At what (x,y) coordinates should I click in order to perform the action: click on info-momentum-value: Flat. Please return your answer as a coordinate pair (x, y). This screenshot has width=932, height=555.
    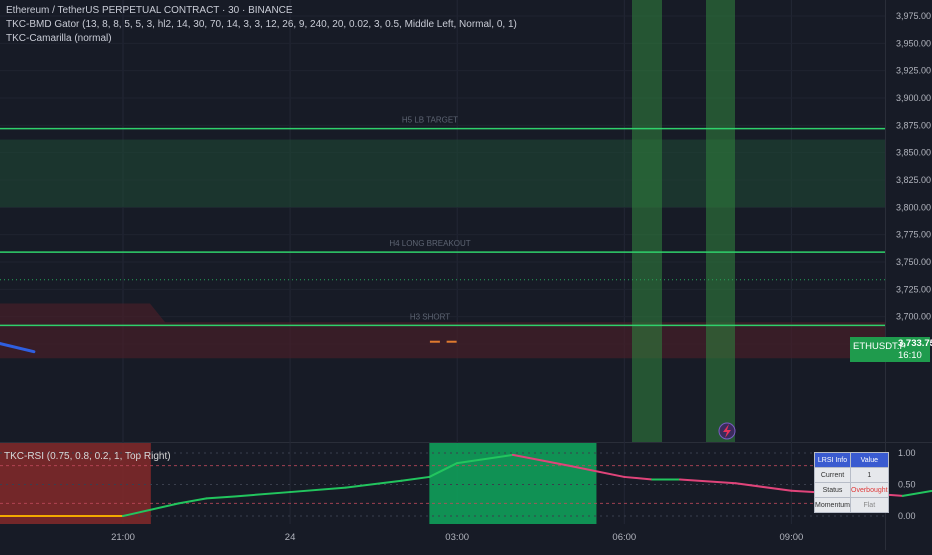
    Looking at the image, I should click on (869, 505).